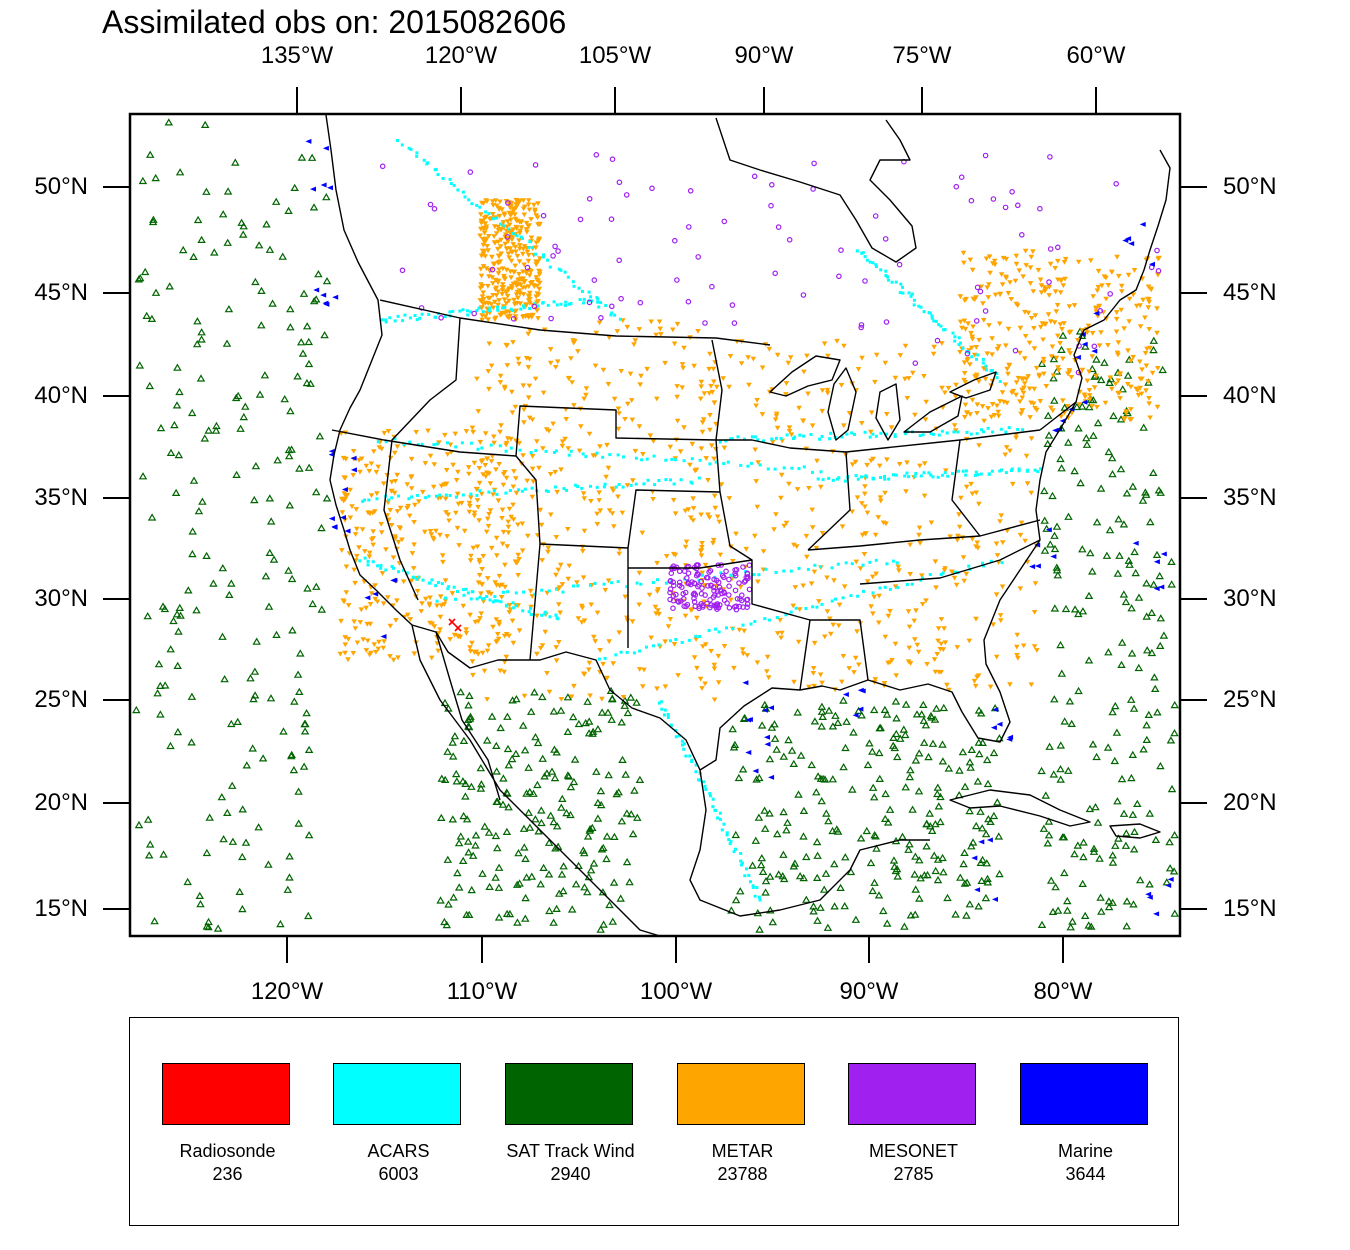 Image resolution: width=1350 pixels, height=1250 pixels. What do you see at coordinates (61, 908) in the screenshot?
I see `left-lat-label: 15°N` at bounding box center [61, 908].